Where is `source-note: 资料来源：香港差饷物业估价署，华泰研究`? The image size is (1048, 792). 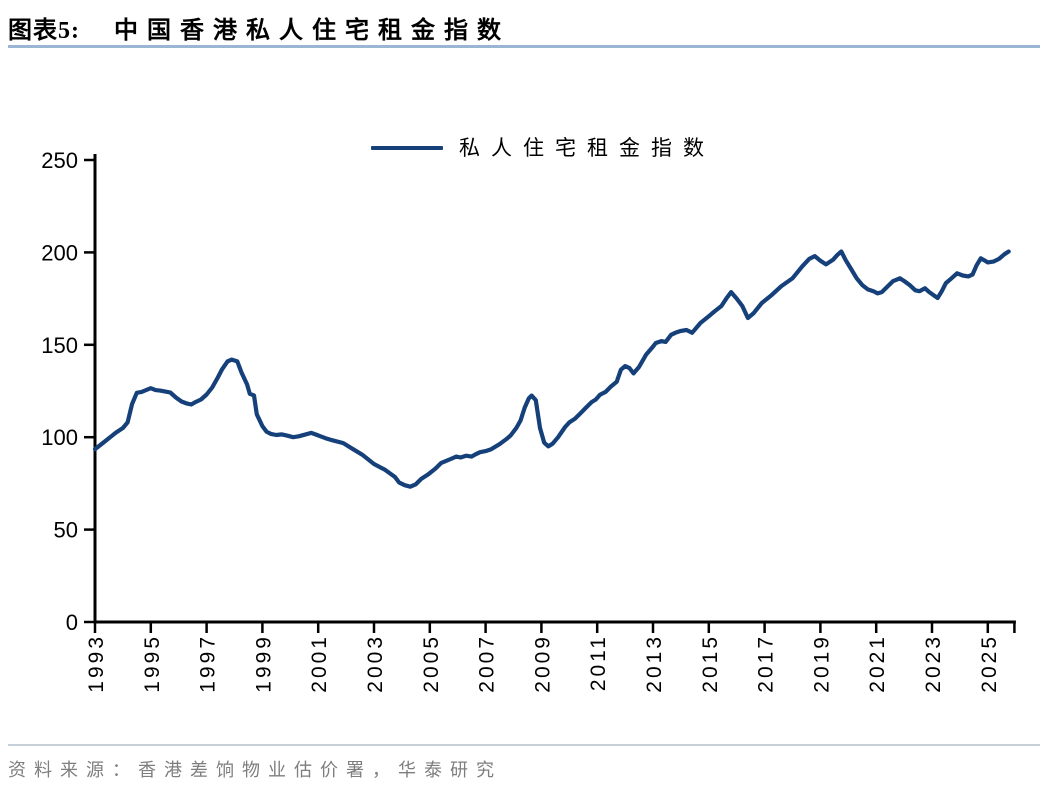
source-note: 资料来源：香港差饷物业估价署，华泰研究 is located at coordinates (255, 770).